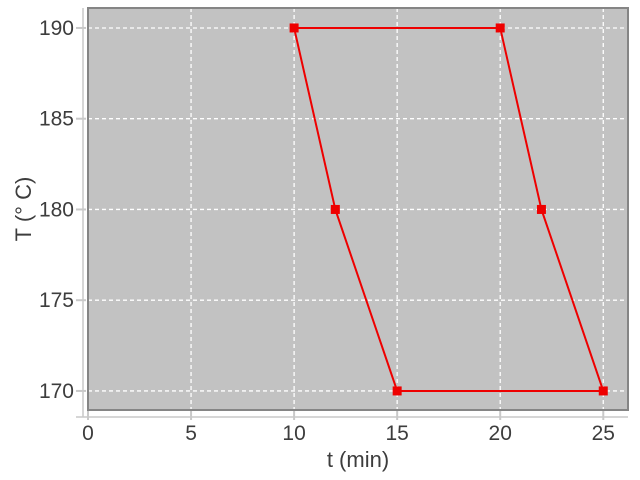 The width and height of the screenshot is (640, 480). I want to click on x-tick-label-25: 25, so click(603, 433).